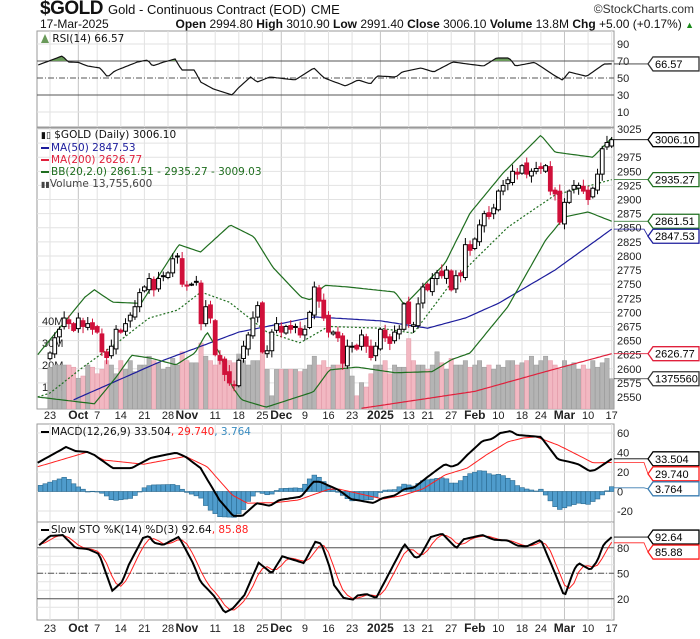 The height and width of the screenshot is (639, 700). Describe the element at coordinates (168, 629) in the screenshot. I see `date-axis-label: 28` at that location.